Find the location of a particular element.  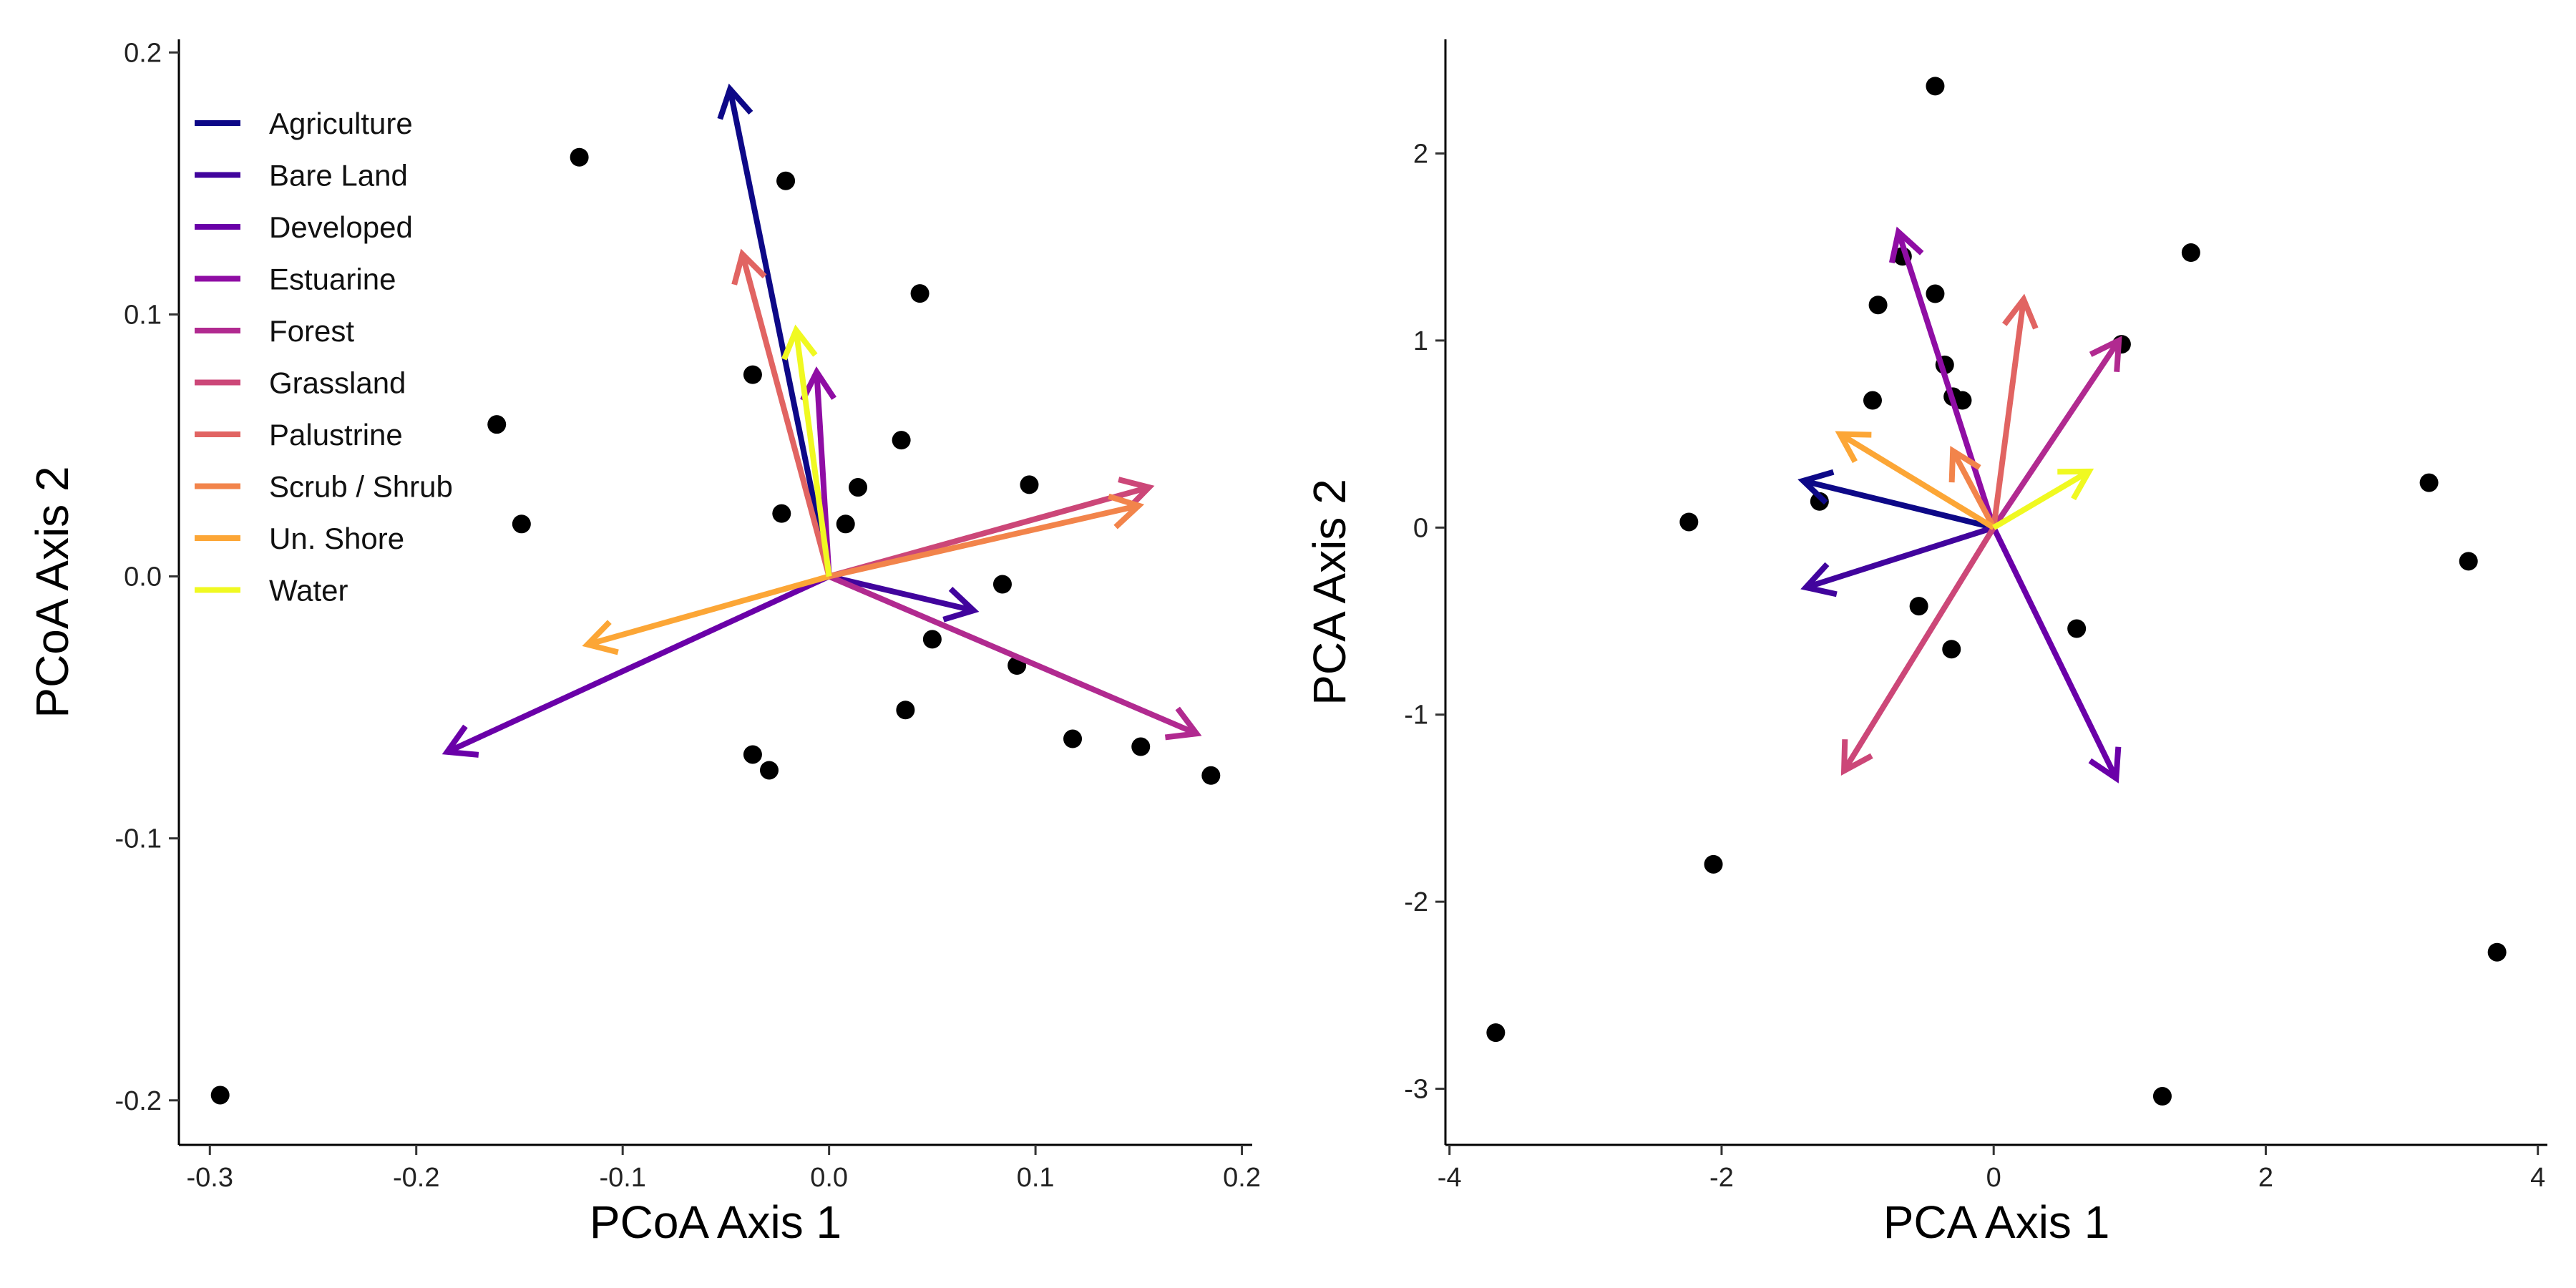

y-tick-label: -0.1 is located at coordinates (138, 839).